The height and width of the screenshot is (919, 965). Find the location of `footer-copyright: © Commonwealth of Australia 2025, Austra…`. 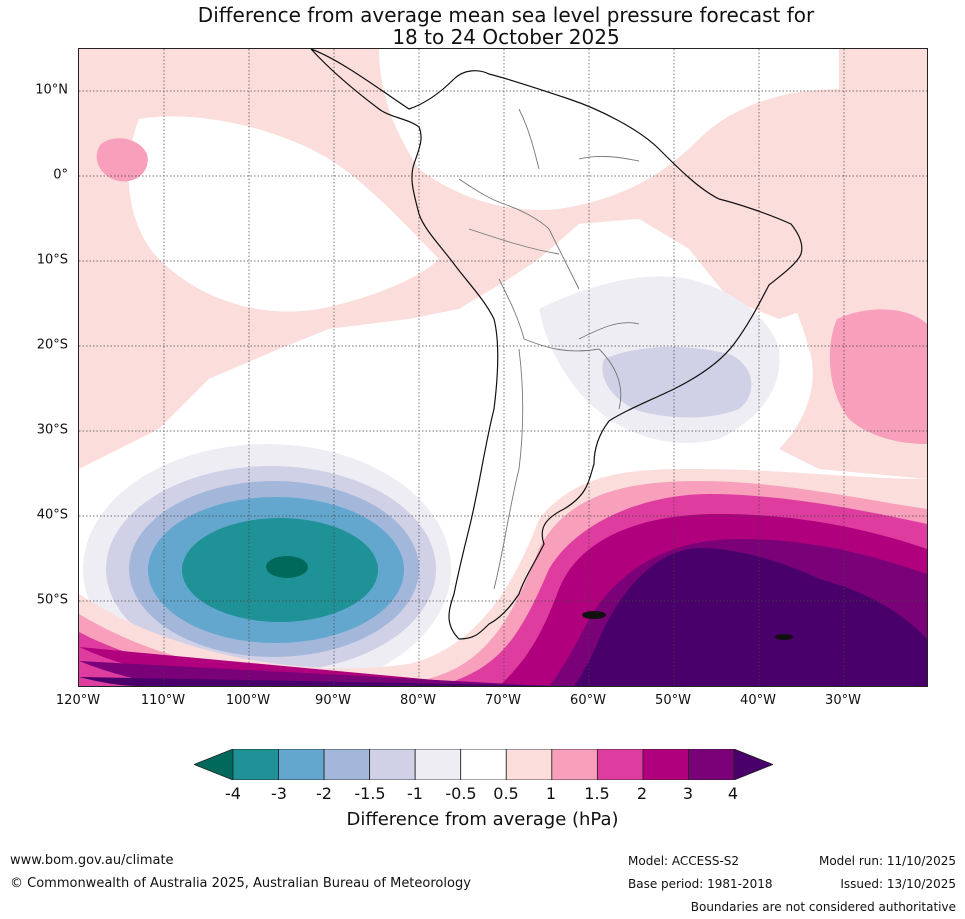

footer-copyright: © Commonwealth of Australia 2025, Austra… is located at coordinates (240, 883).